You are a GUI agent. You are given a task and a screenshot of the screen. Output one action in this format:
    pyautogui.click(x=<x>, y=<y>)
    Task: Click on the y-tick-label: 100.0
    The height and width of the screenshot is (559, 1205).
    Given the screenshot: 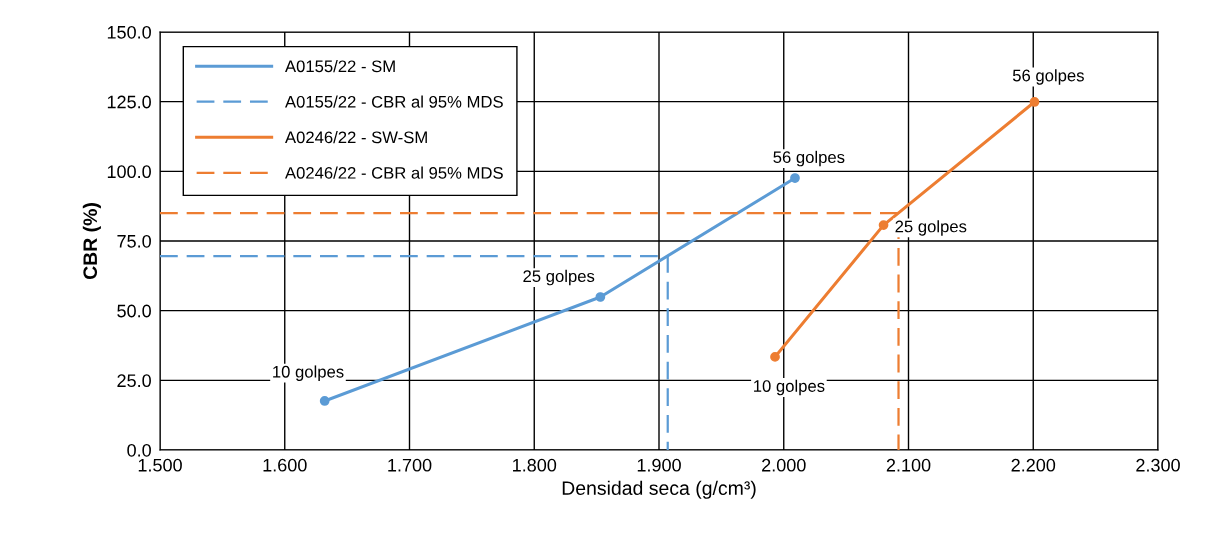 What is the action you would take?
    pyautogui.click(x=129, y=172)
    